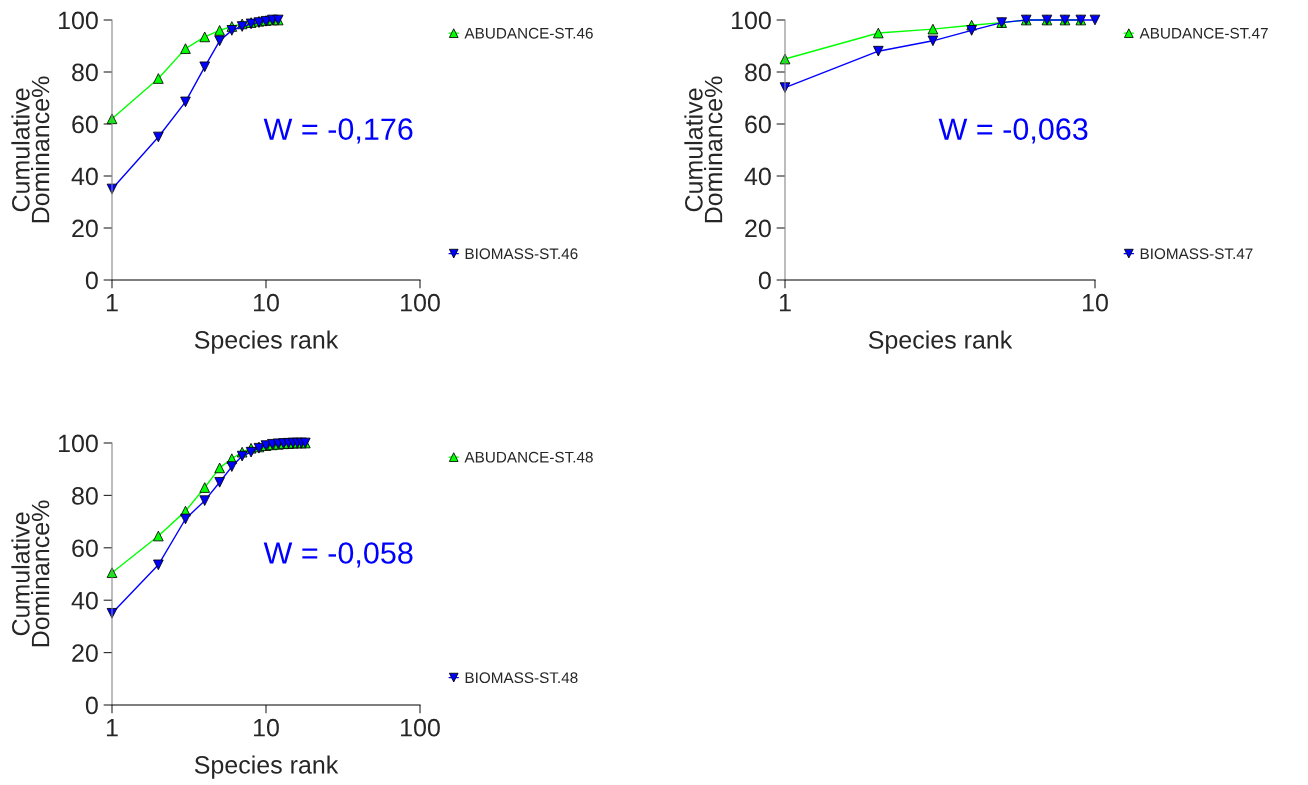 The height and width of the screenshot is (785, 1308). I want to click on legend-label: ABUDANCE-ST.46, so click(528, 33).